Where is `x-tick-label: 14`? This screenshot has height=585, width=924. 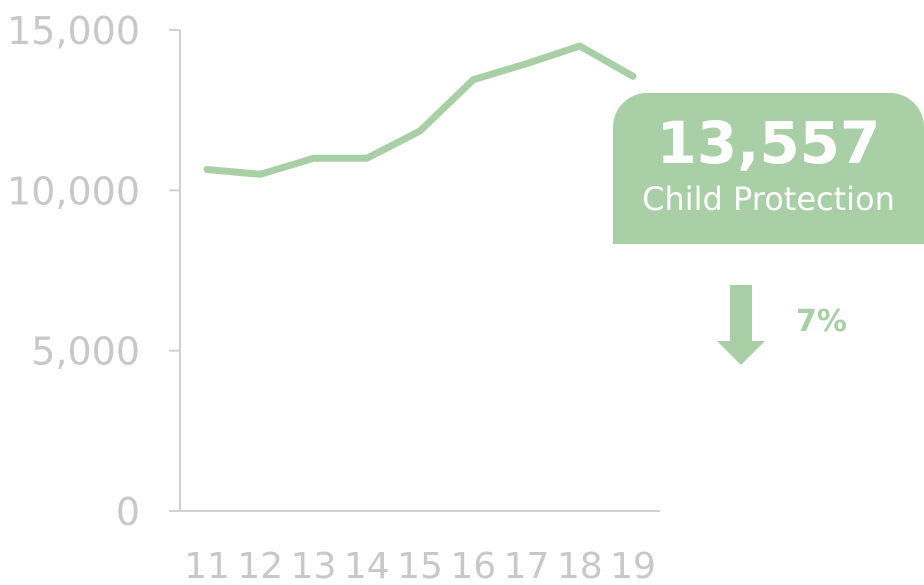
x-tick-label: 14 is located at coordinates (367, 565).